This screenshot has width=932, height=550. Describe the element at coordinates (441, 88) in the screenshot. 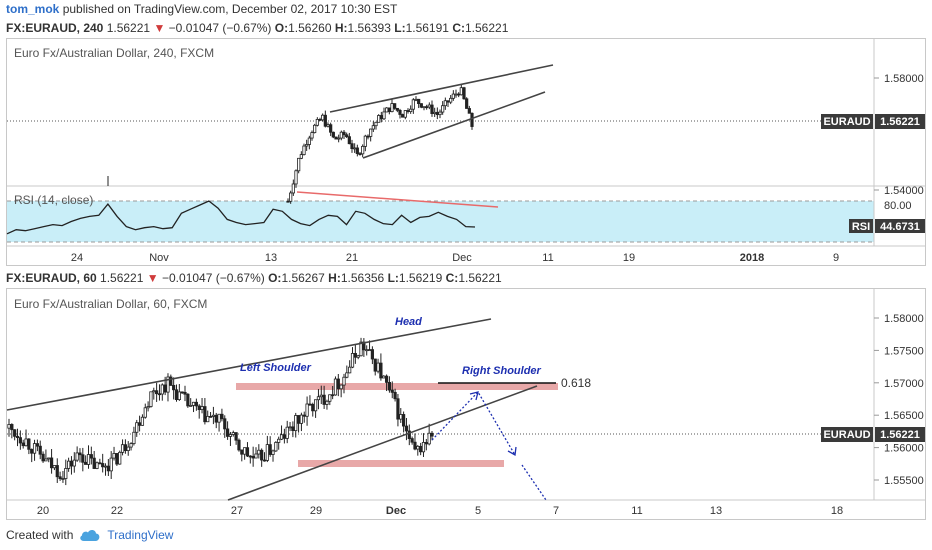

I see `channel-upper-line` at that location.